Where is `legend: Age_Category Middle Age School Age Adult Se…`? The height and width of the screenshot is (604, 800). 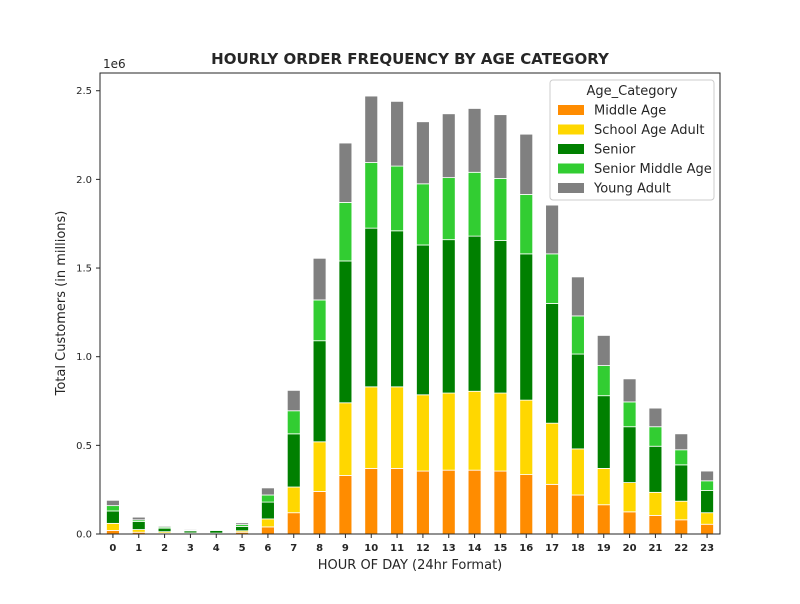 legend: Age_Category Middle Age School Age Adult Se… is located at coordinates (632, 140).